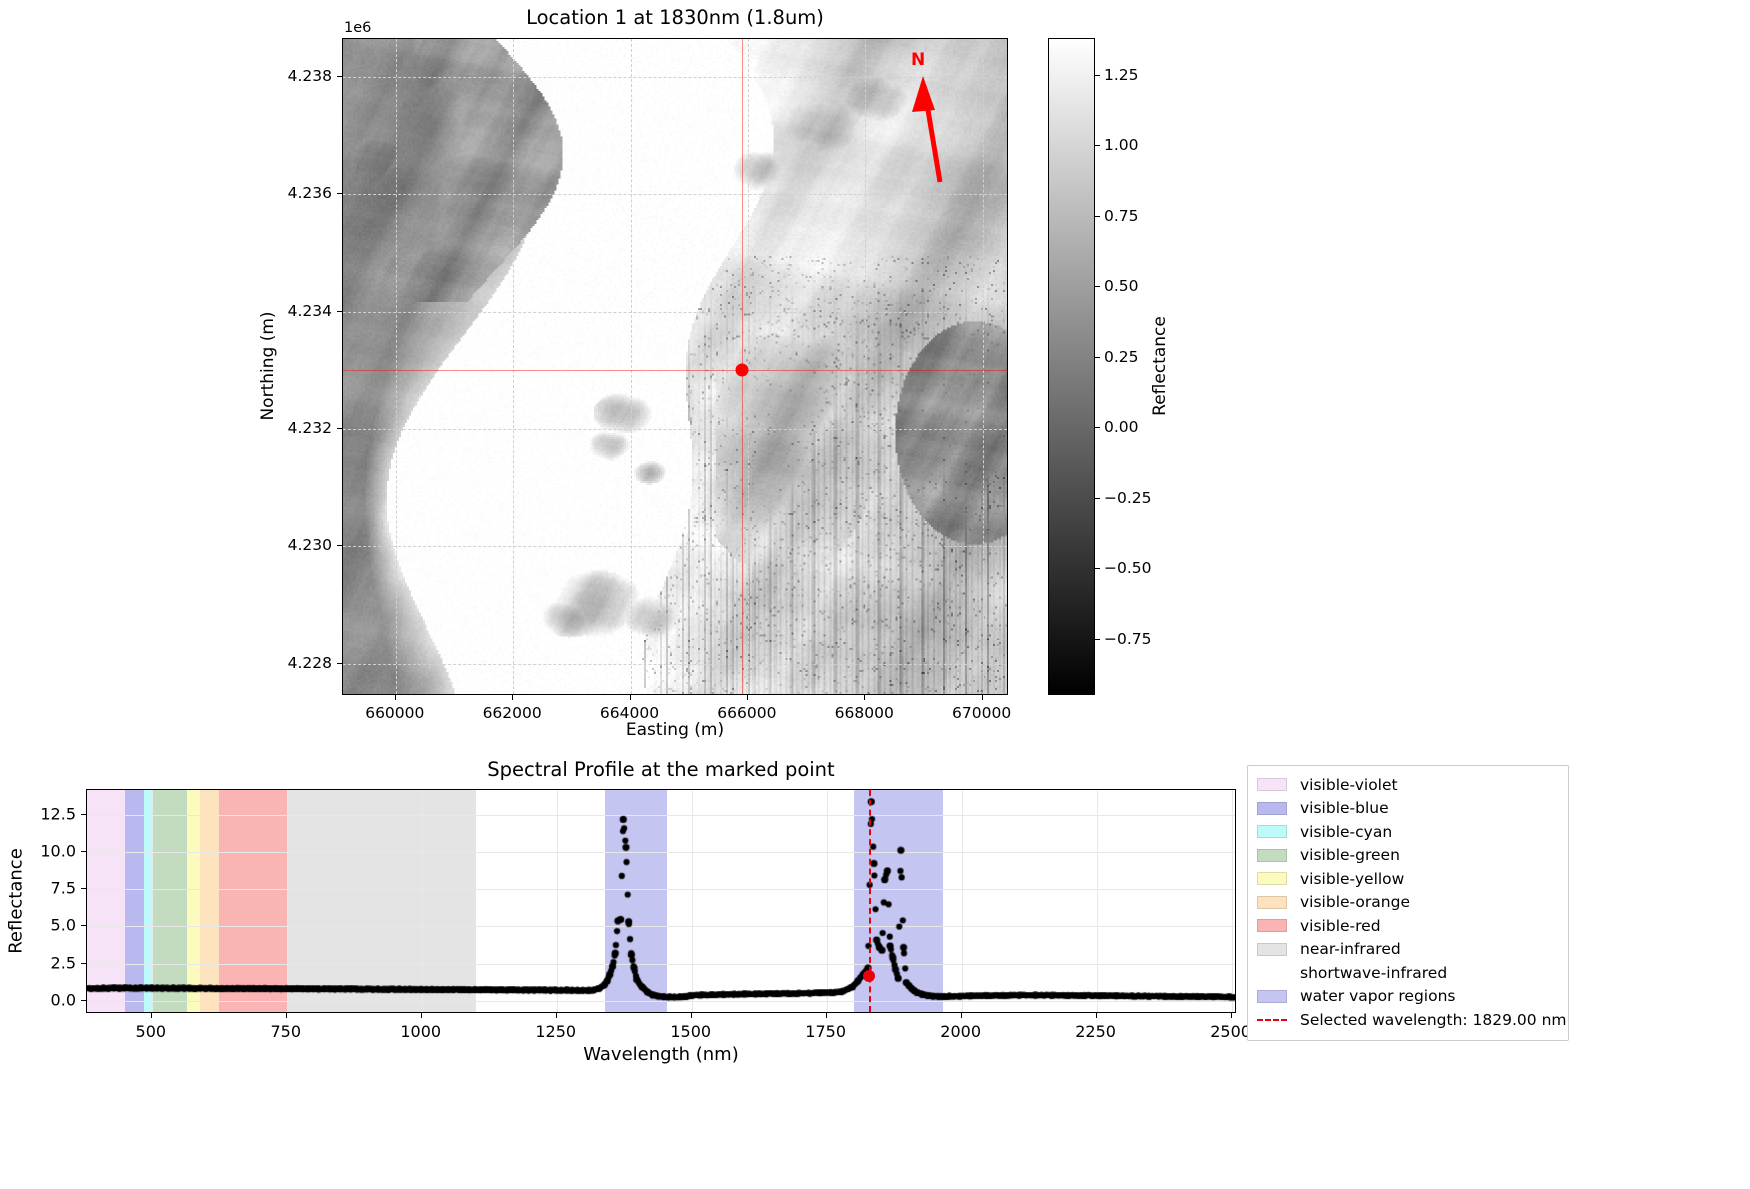 Image resolution: width=1750 pixels, height=1189 pixels. Describe the element at coordinates (1349, 784) in the screenshot. I see `legend-item-label: visible-violet` at that location.